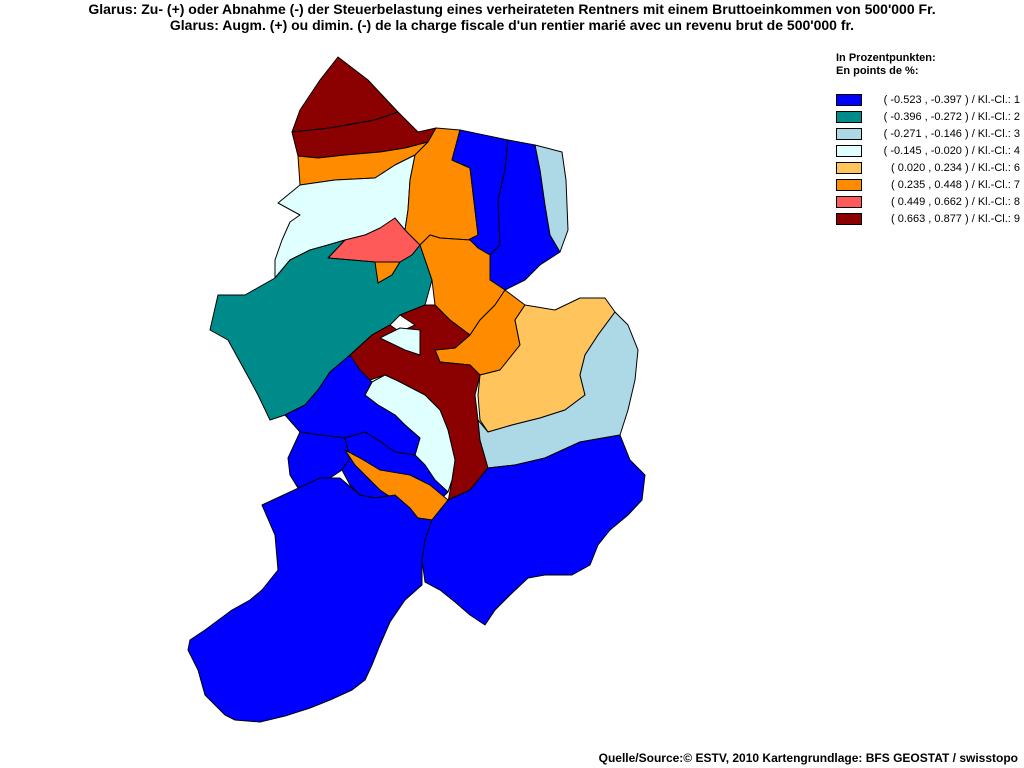  Describe the element at coordinates (951, 151) in the screenshot. I see `legend-label: ( -0.145 , -0.020 ) / Kl.-Cl.: 4` at that location.